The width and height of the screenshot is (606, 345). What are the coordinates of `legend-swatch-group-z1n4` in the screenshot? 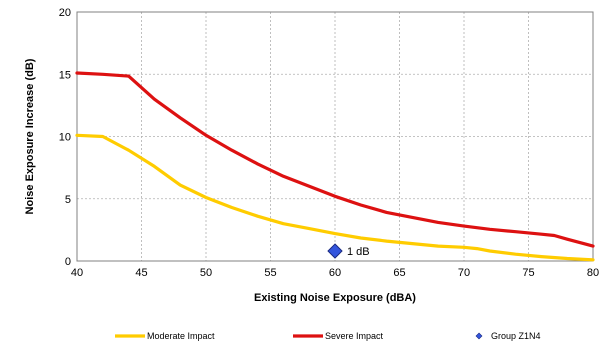 It's located at (479, 336).